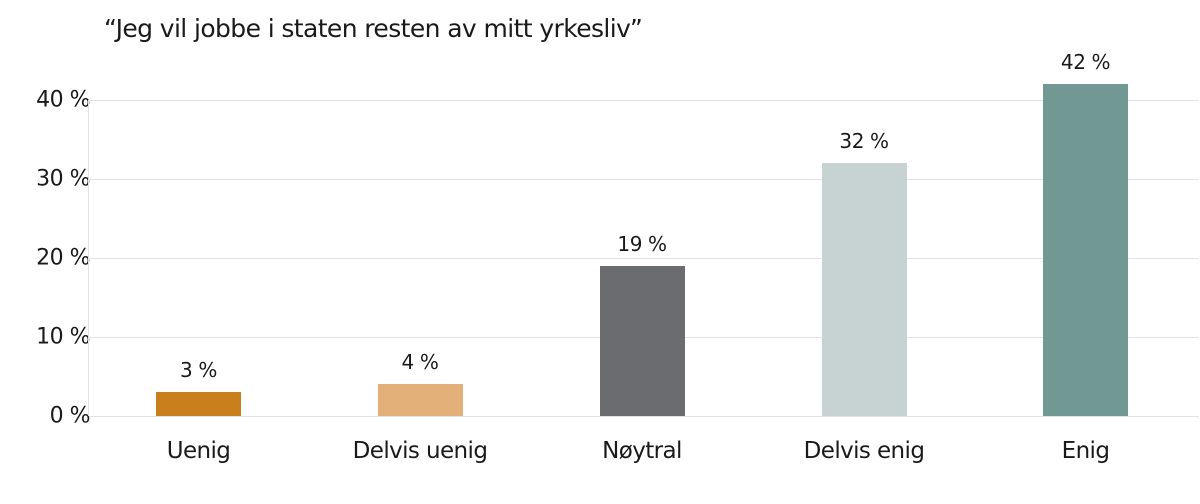 This screenshot has height=504, width=1200. I want to click on y-axis-tick-10: 10 %, so click(63, 337).